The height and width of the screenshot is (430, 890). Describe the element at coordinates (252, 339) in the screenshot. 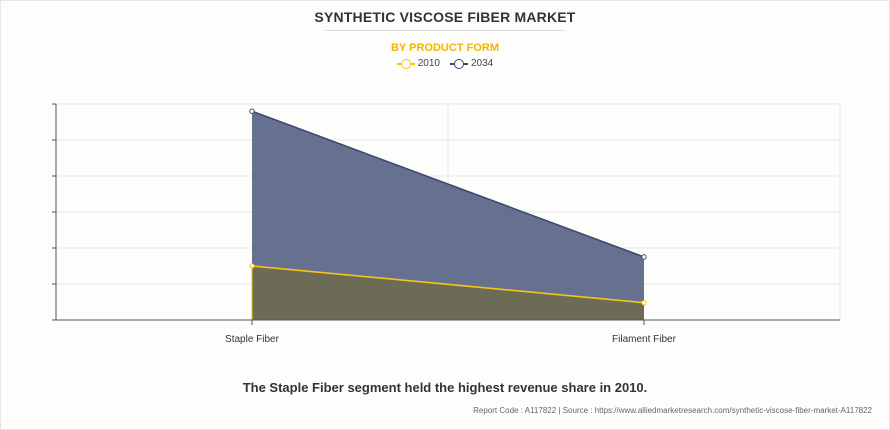

I see `x-tick-label-staple-fiber: Staple Fiber` at that location.